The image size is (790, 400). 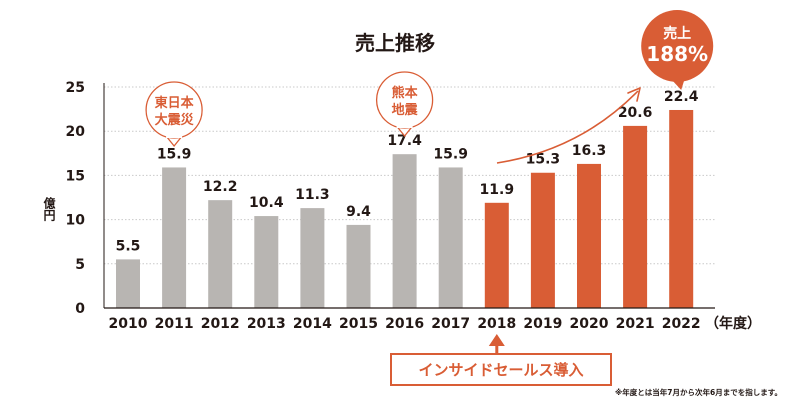 I want to click on x-tick-label-2021: 2021, so click(x=635, y=324).